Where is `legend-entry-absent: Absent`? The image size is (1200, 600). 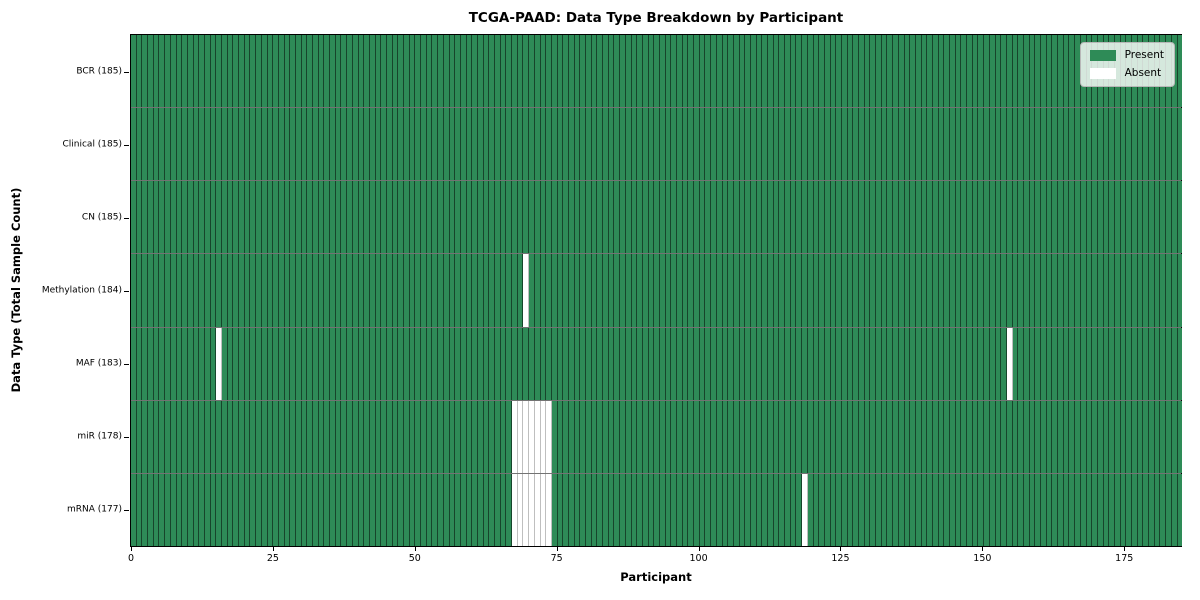 legend-entry-absent: Absent is located at coordinates (1126, 73).